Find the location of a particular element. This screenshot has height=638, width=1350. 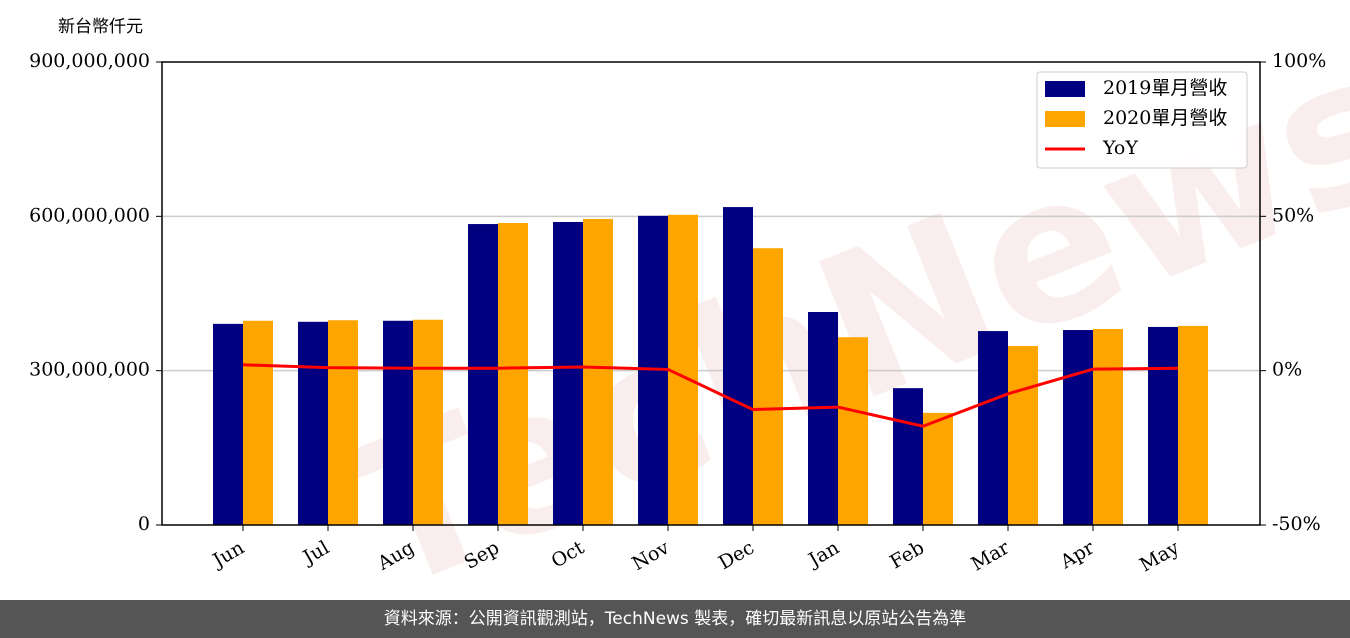

y-tick-label: 300,000,000 is located at coordinates (89, 370).